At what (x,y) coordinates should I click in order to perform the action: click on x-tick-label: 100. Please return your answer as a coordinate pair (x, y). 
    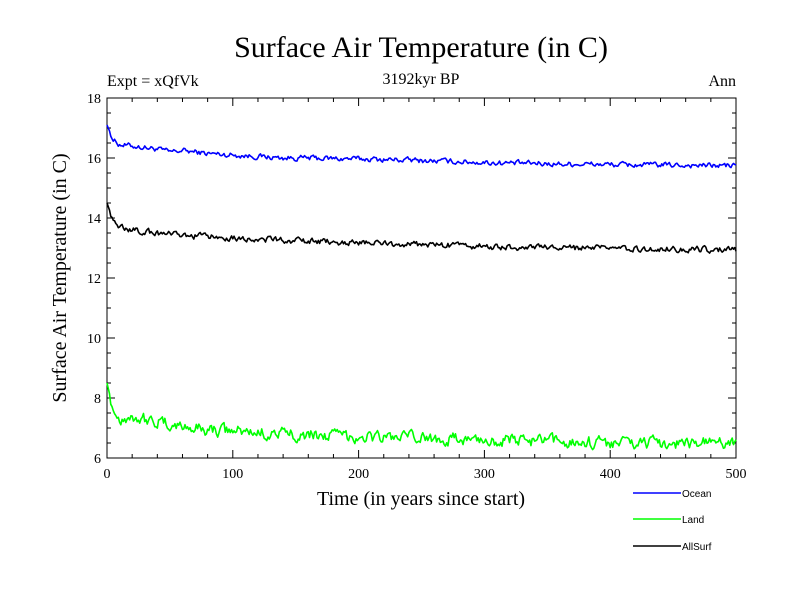
    Looking at the image, I should click on (232, 474).